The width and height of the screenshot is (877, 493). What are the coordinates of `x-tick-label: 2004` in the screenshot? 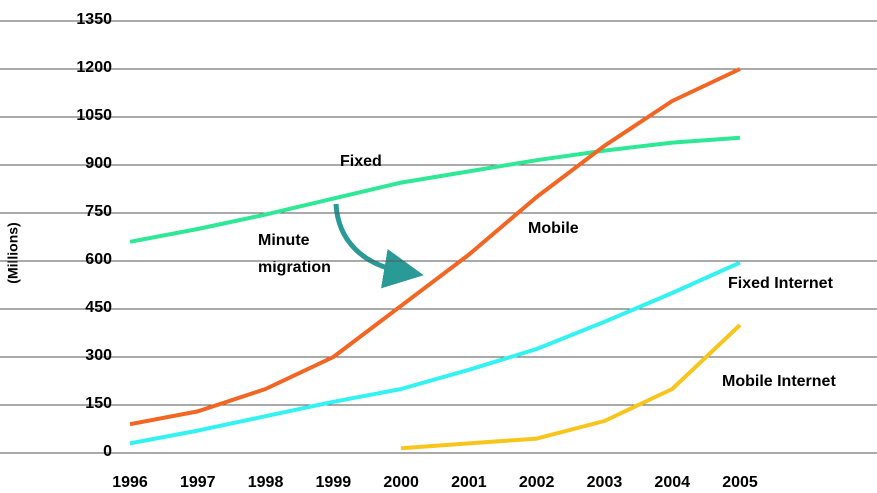 It's located at (672, 482).